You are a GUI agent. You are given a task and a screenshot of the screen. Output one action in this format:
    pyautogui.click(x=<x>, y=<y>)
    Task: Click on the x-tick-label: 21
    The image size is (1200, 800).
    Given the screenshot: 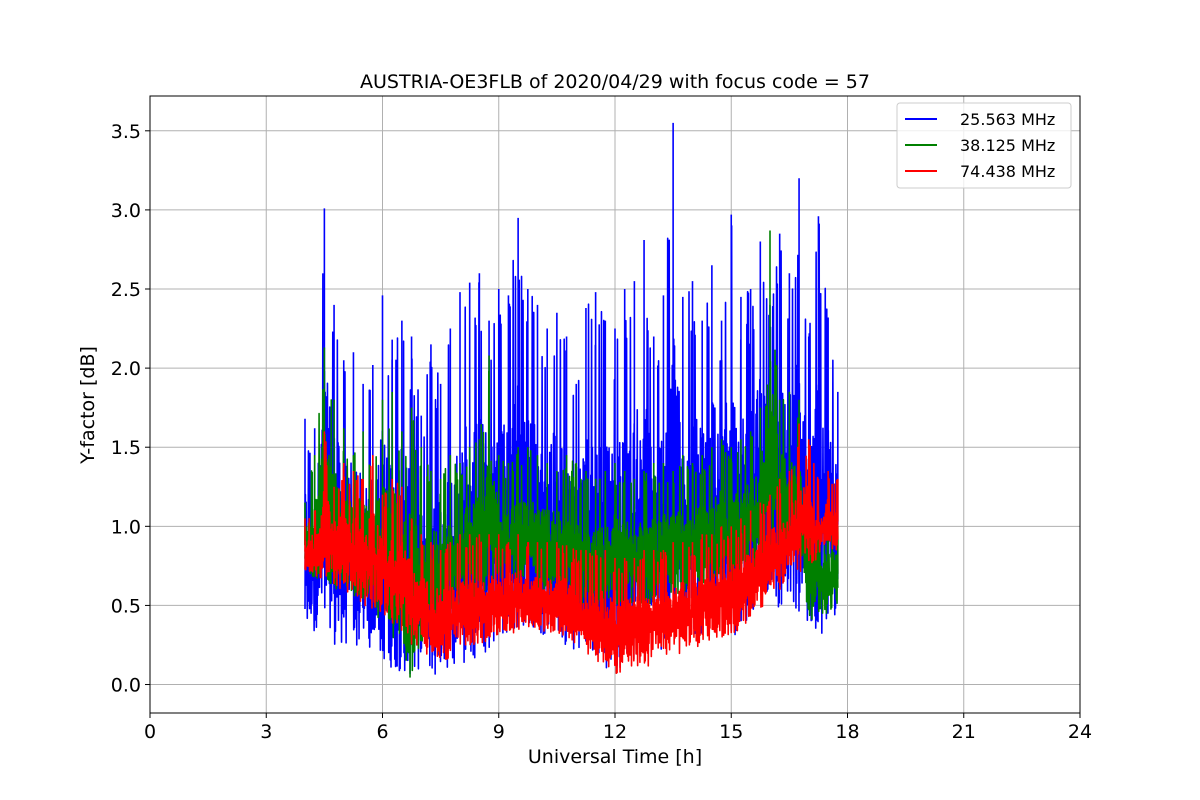 What is the action you would take?
    pyautogui.click(x=964, y=732)
    